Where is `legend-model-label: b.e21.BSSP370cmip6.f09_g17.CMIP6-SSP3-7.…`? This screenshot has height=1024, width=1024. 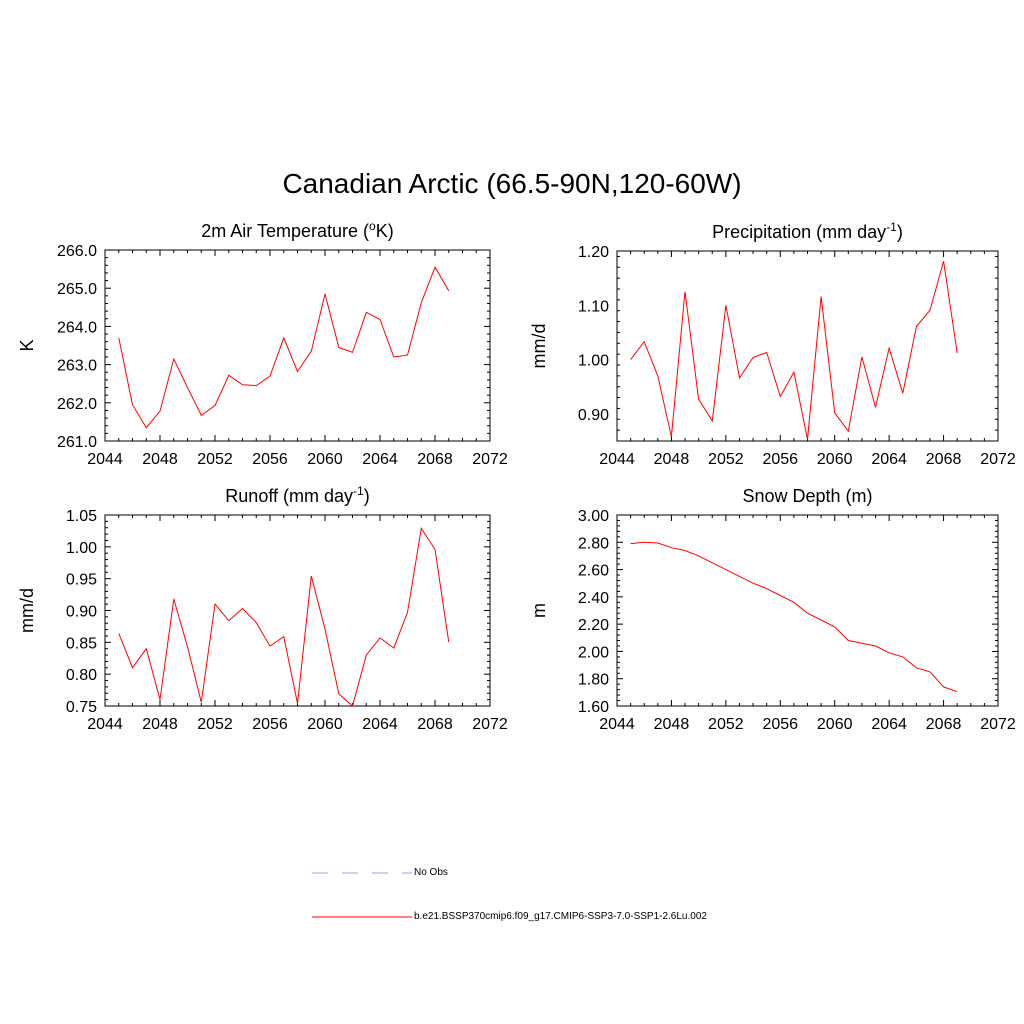
legend-model-label: b.e21.BSSP370cmip6.f09_g17.CMIP6-SSP3-7.… is located at coordinates (560, 916).